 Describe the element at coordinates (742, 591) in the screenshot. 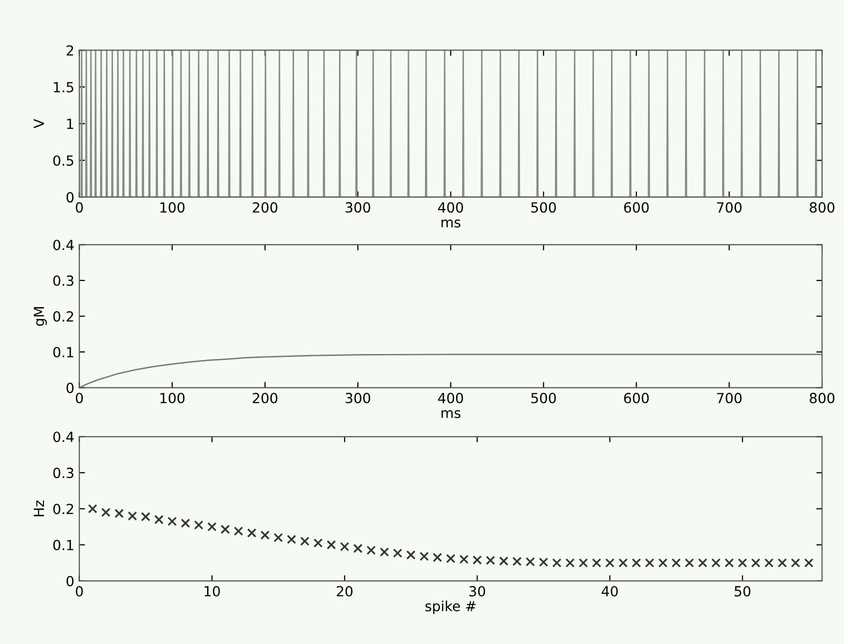

I see `x-tick-label: 50` at that location.